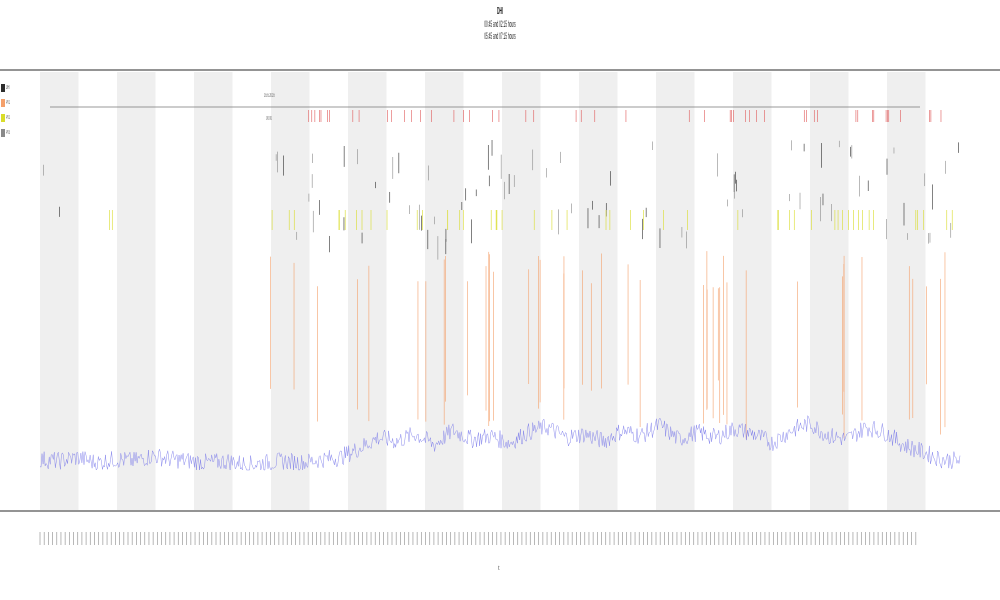  Describe the element at coordinates (269, 119) in the screenshot. I see `upper-track-label-time: 00:00` at that location.